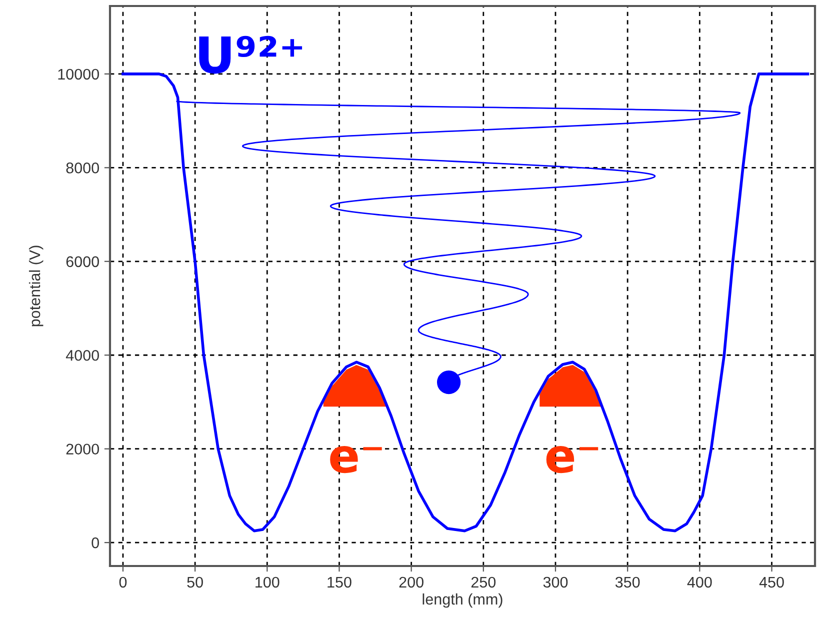 The width and height of the screenshot is (817, 626). I want to click on y-axis-title: potential (V), so click(36, 286).